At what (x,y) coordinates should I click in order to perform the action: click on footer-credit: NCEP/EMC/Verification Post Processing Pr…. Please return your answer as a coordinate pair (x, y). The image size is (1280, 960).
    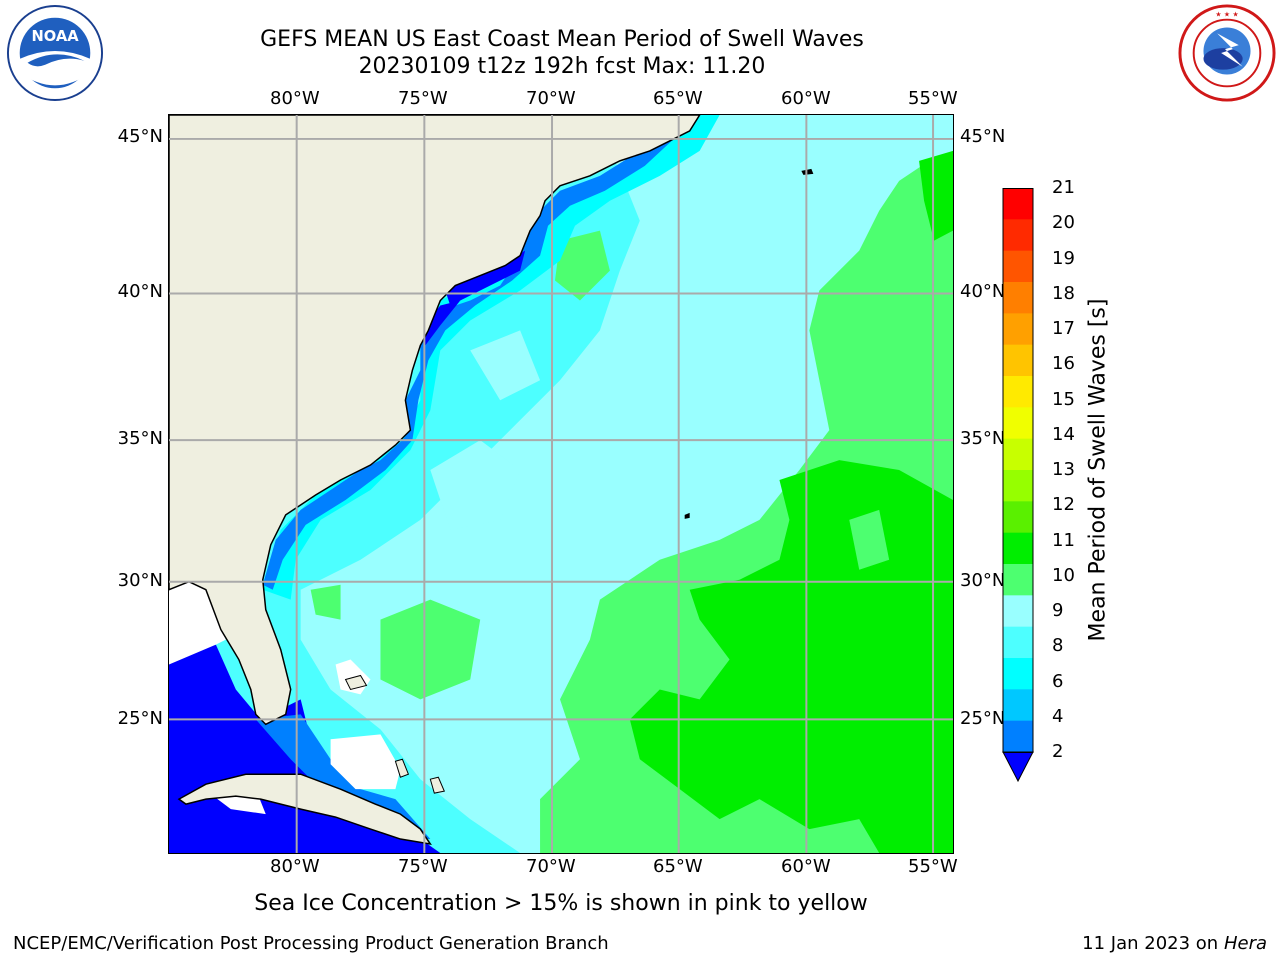
    Looking at the image, I should click on (311, 943).